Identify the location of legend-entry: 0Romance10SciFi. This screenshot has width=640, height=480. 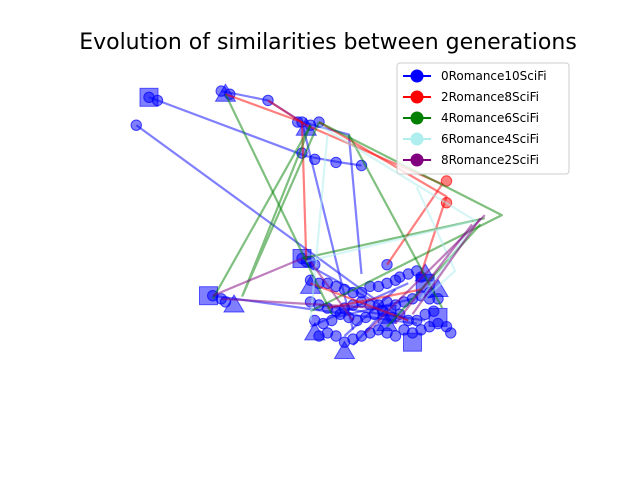
(475, 76).